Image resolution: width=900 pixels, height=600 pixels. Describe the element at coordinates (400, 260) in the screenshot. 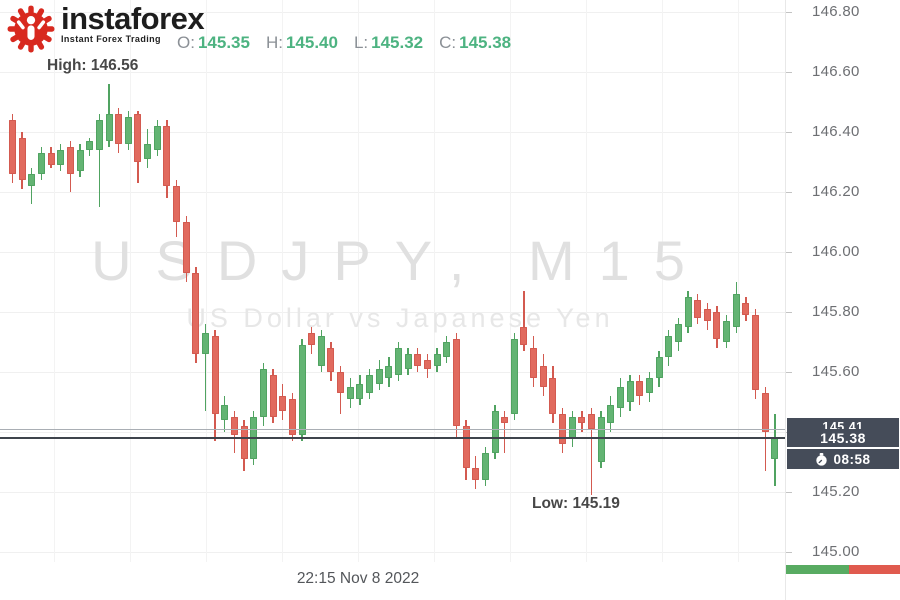

I see `watermark-symbol: USDJPY, M15` at that location.